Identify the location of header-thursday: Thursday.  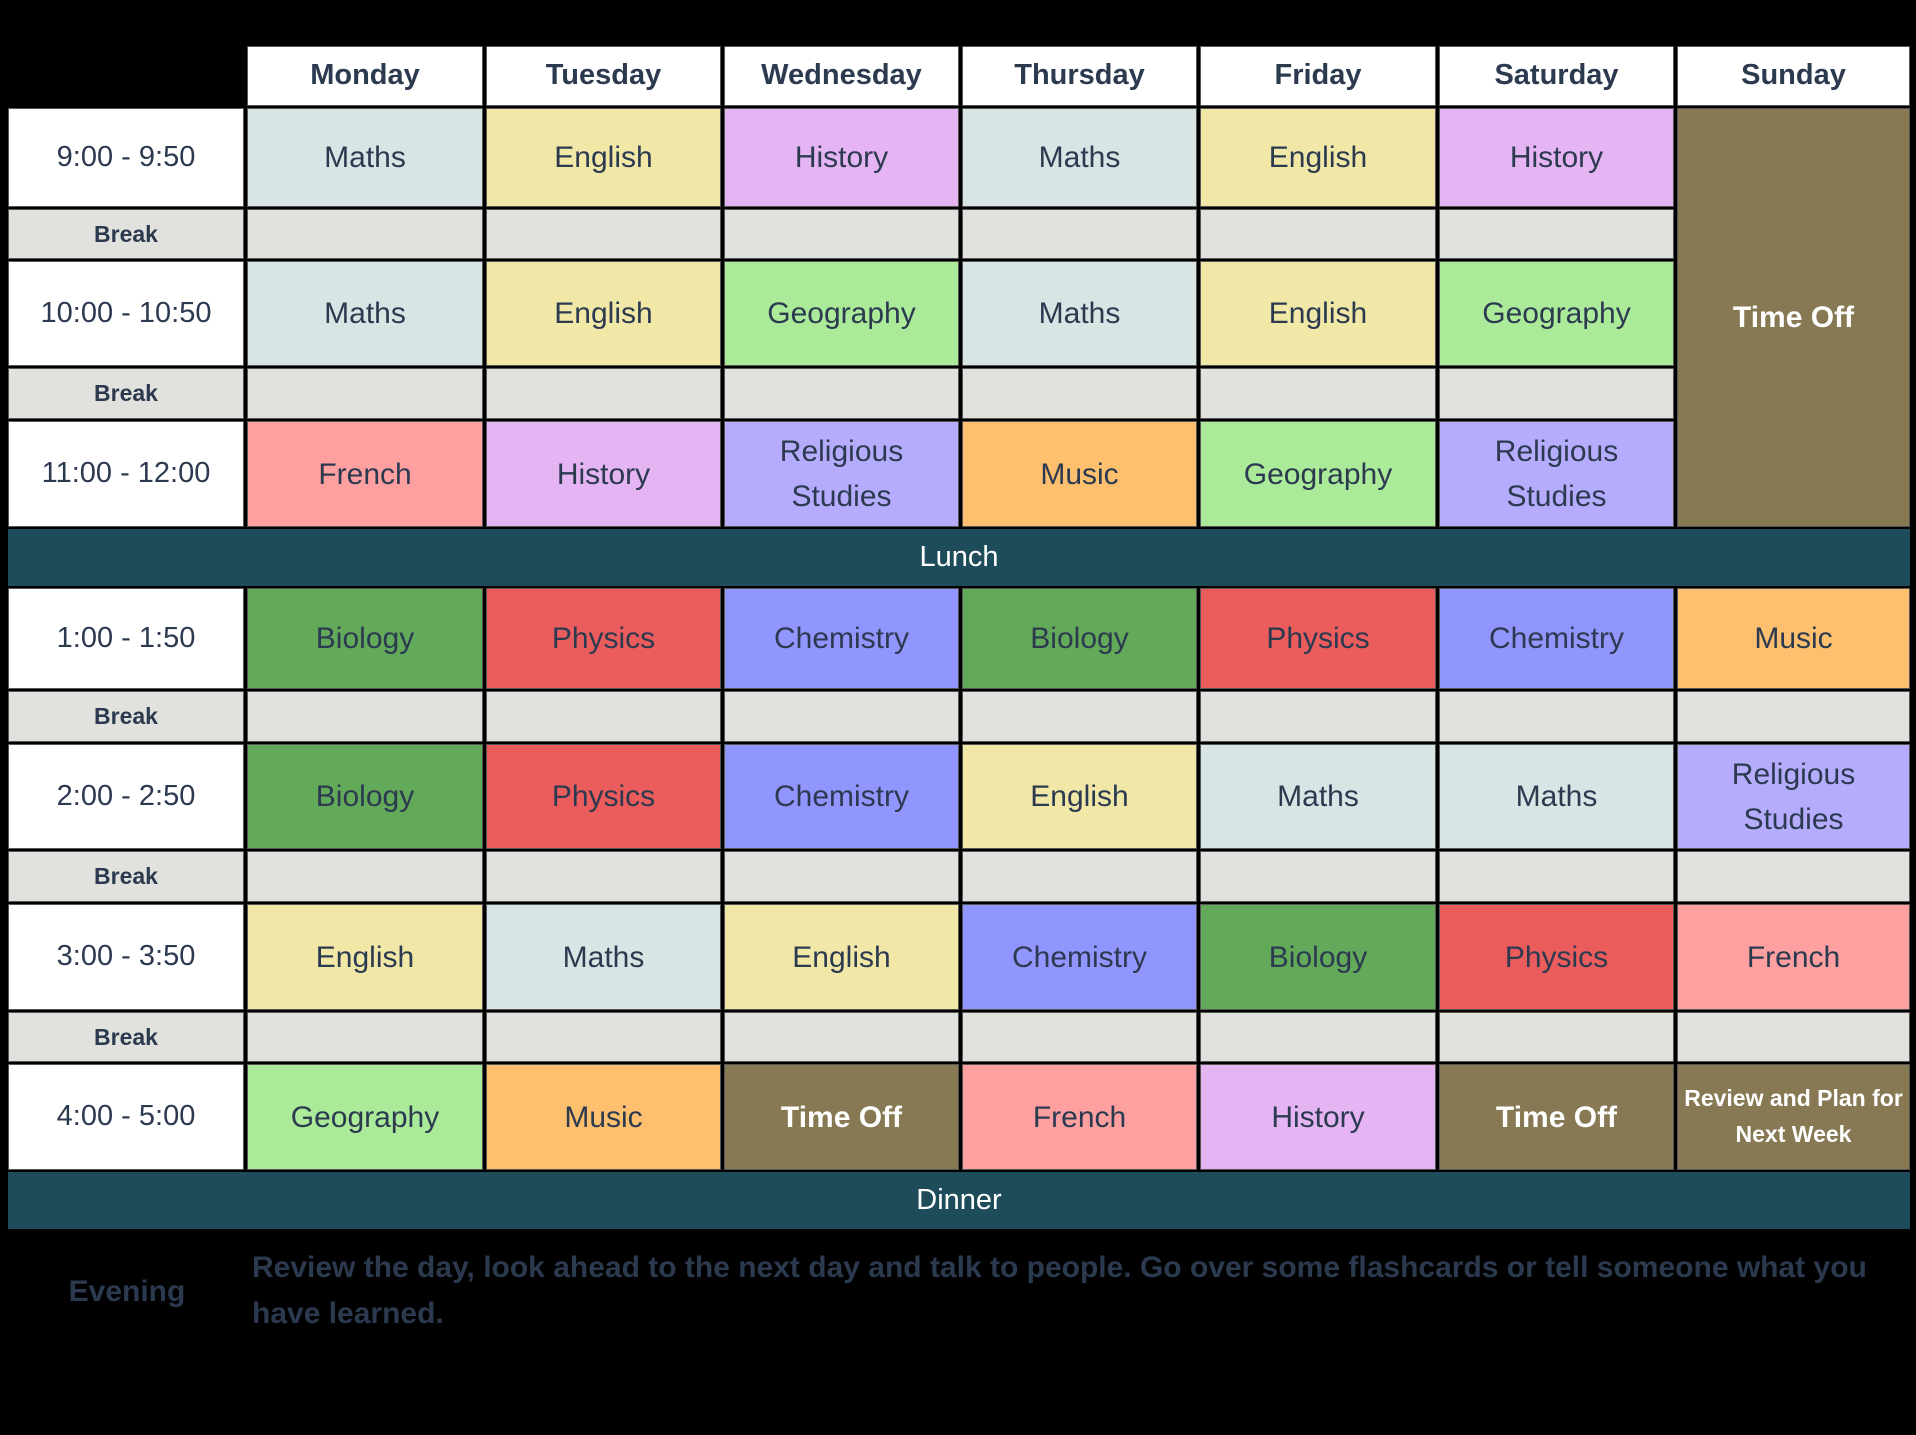
(1079, 76).